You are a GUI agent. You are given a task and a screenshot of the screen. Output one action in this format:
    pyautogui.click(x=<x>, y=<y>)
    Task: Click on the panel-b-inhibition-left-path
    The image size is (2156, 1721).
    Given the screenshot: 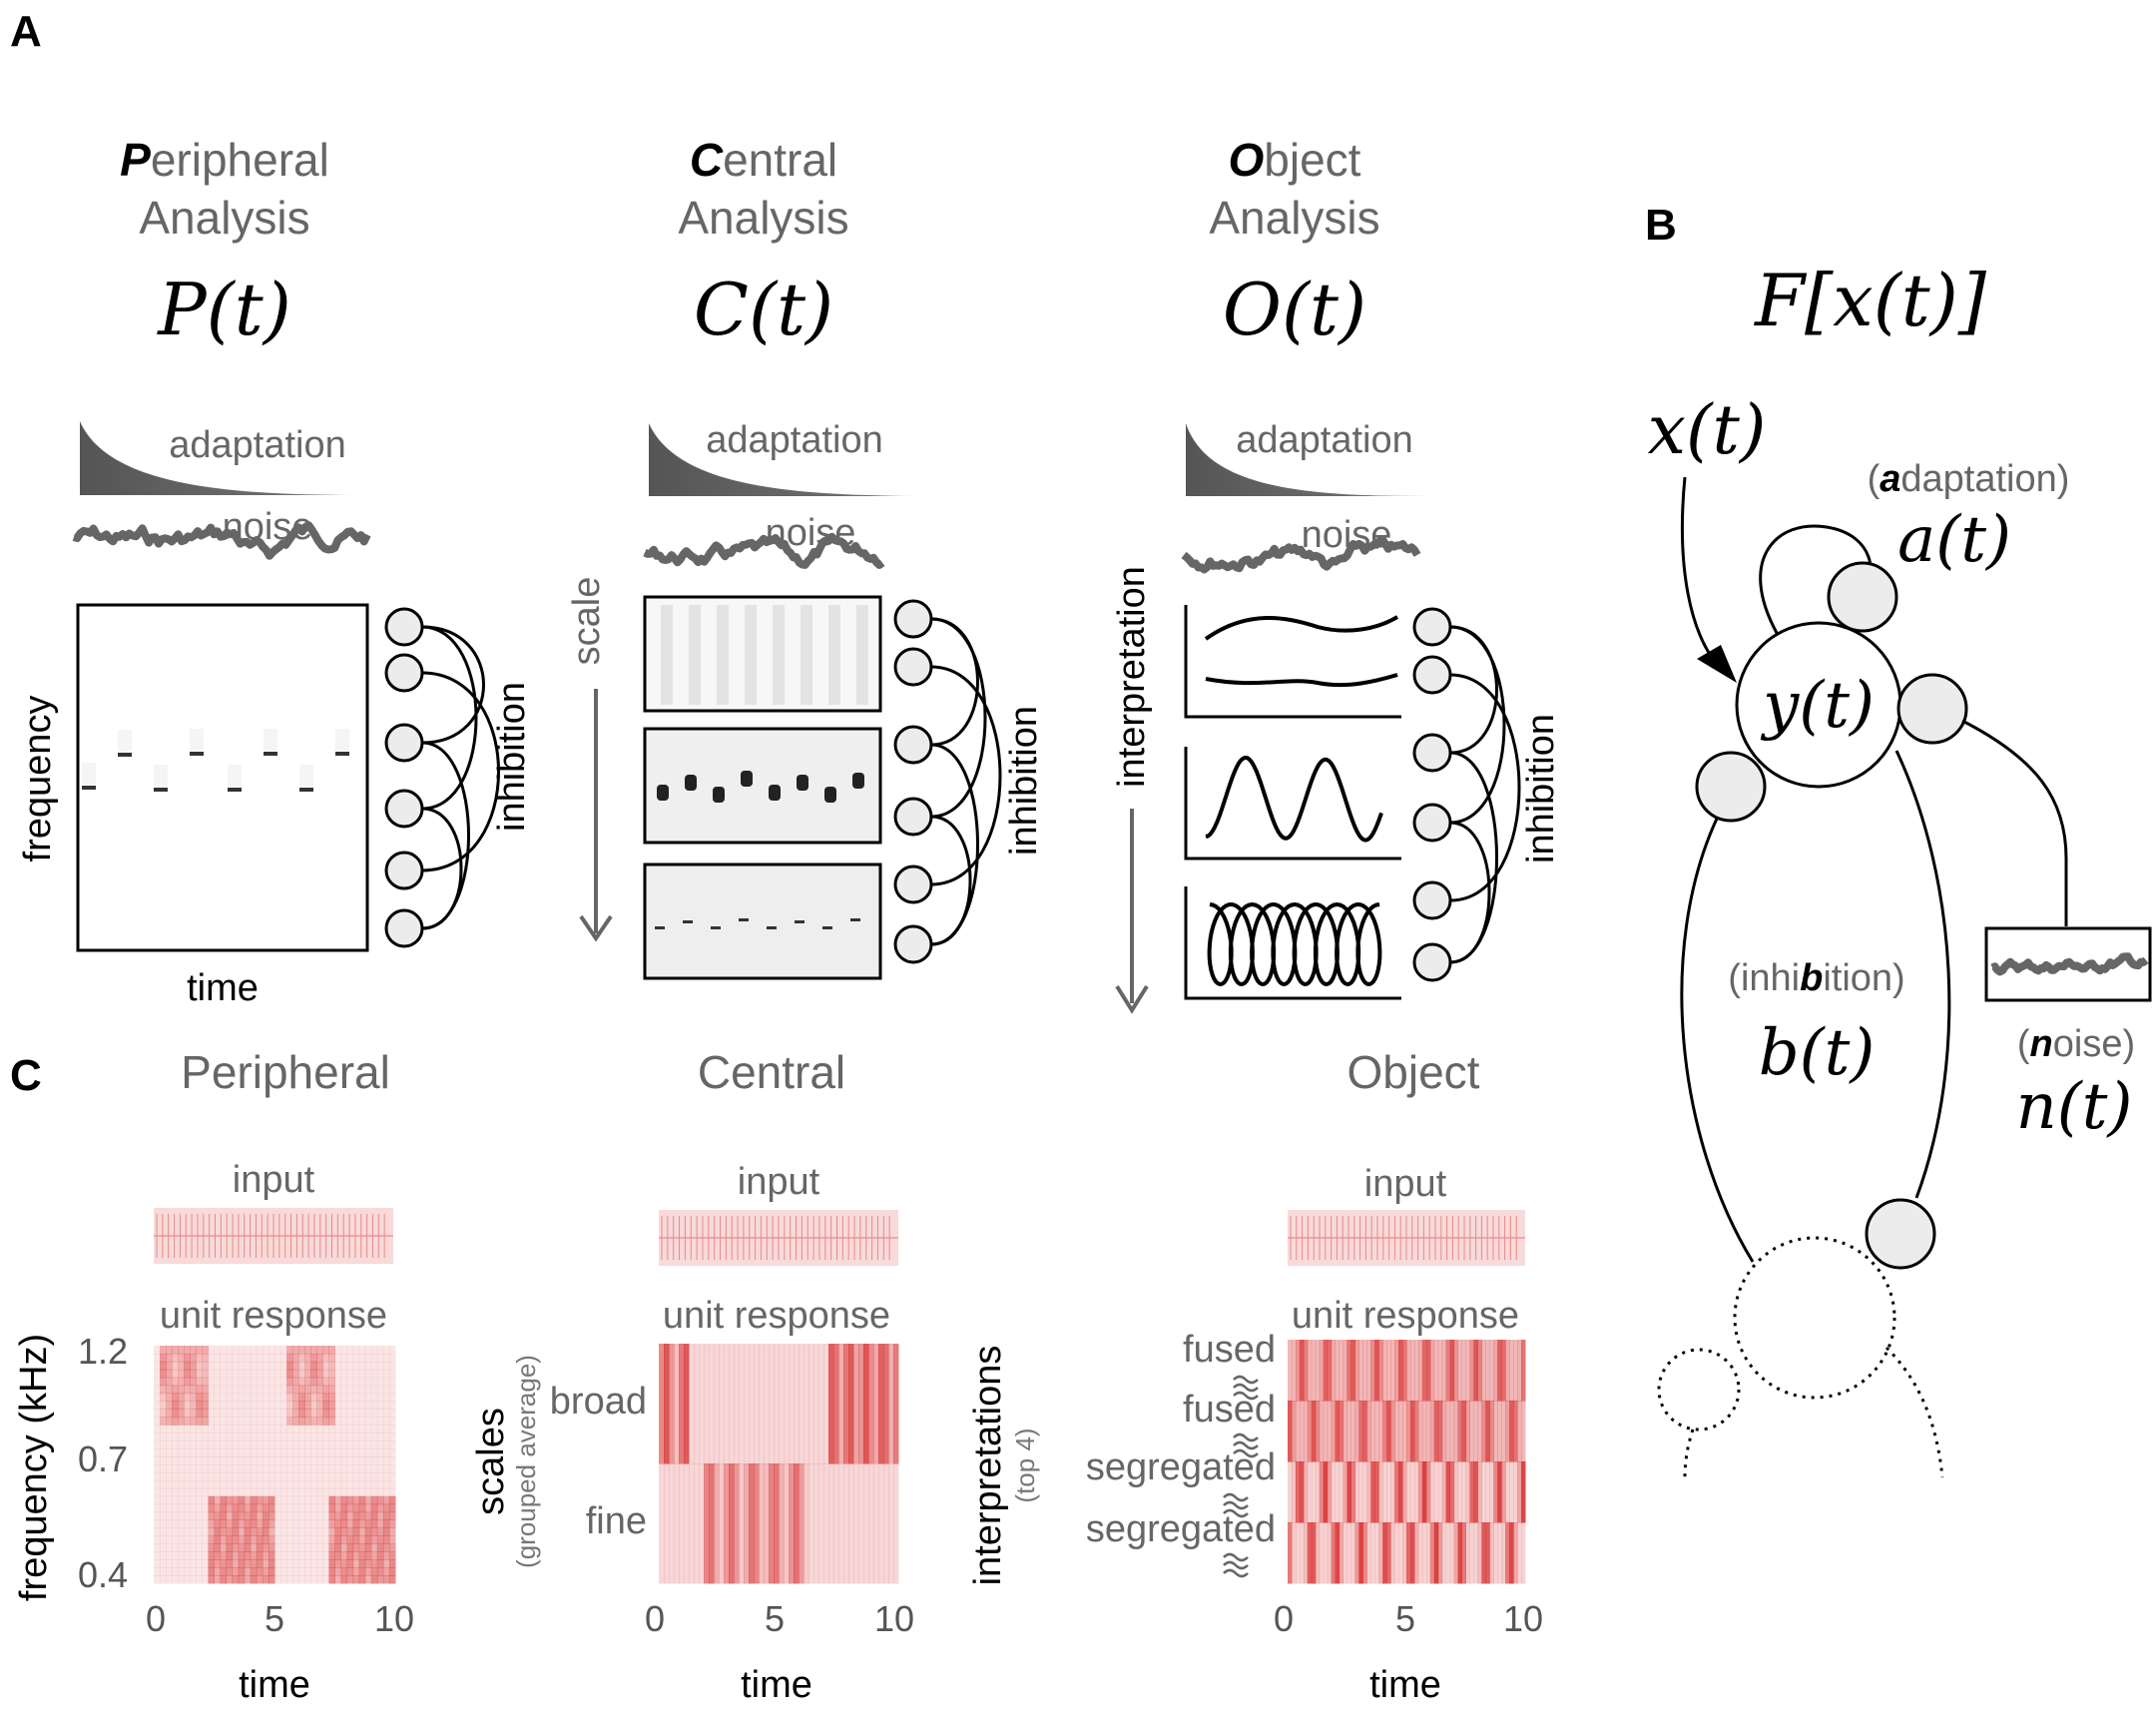 What is the action you would take?
    pyautogui.click(x=1717, y=1040)
    